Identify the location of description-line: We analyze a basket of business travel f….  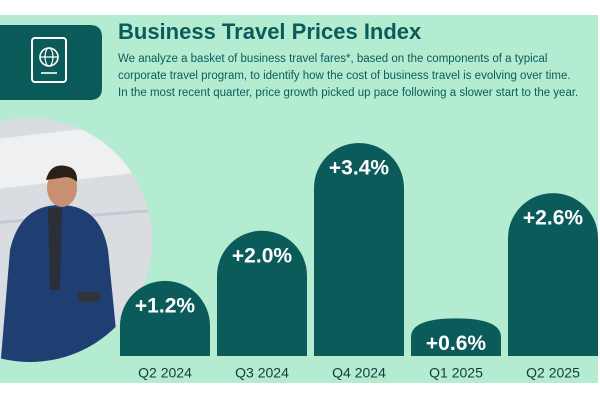
(332, 59).